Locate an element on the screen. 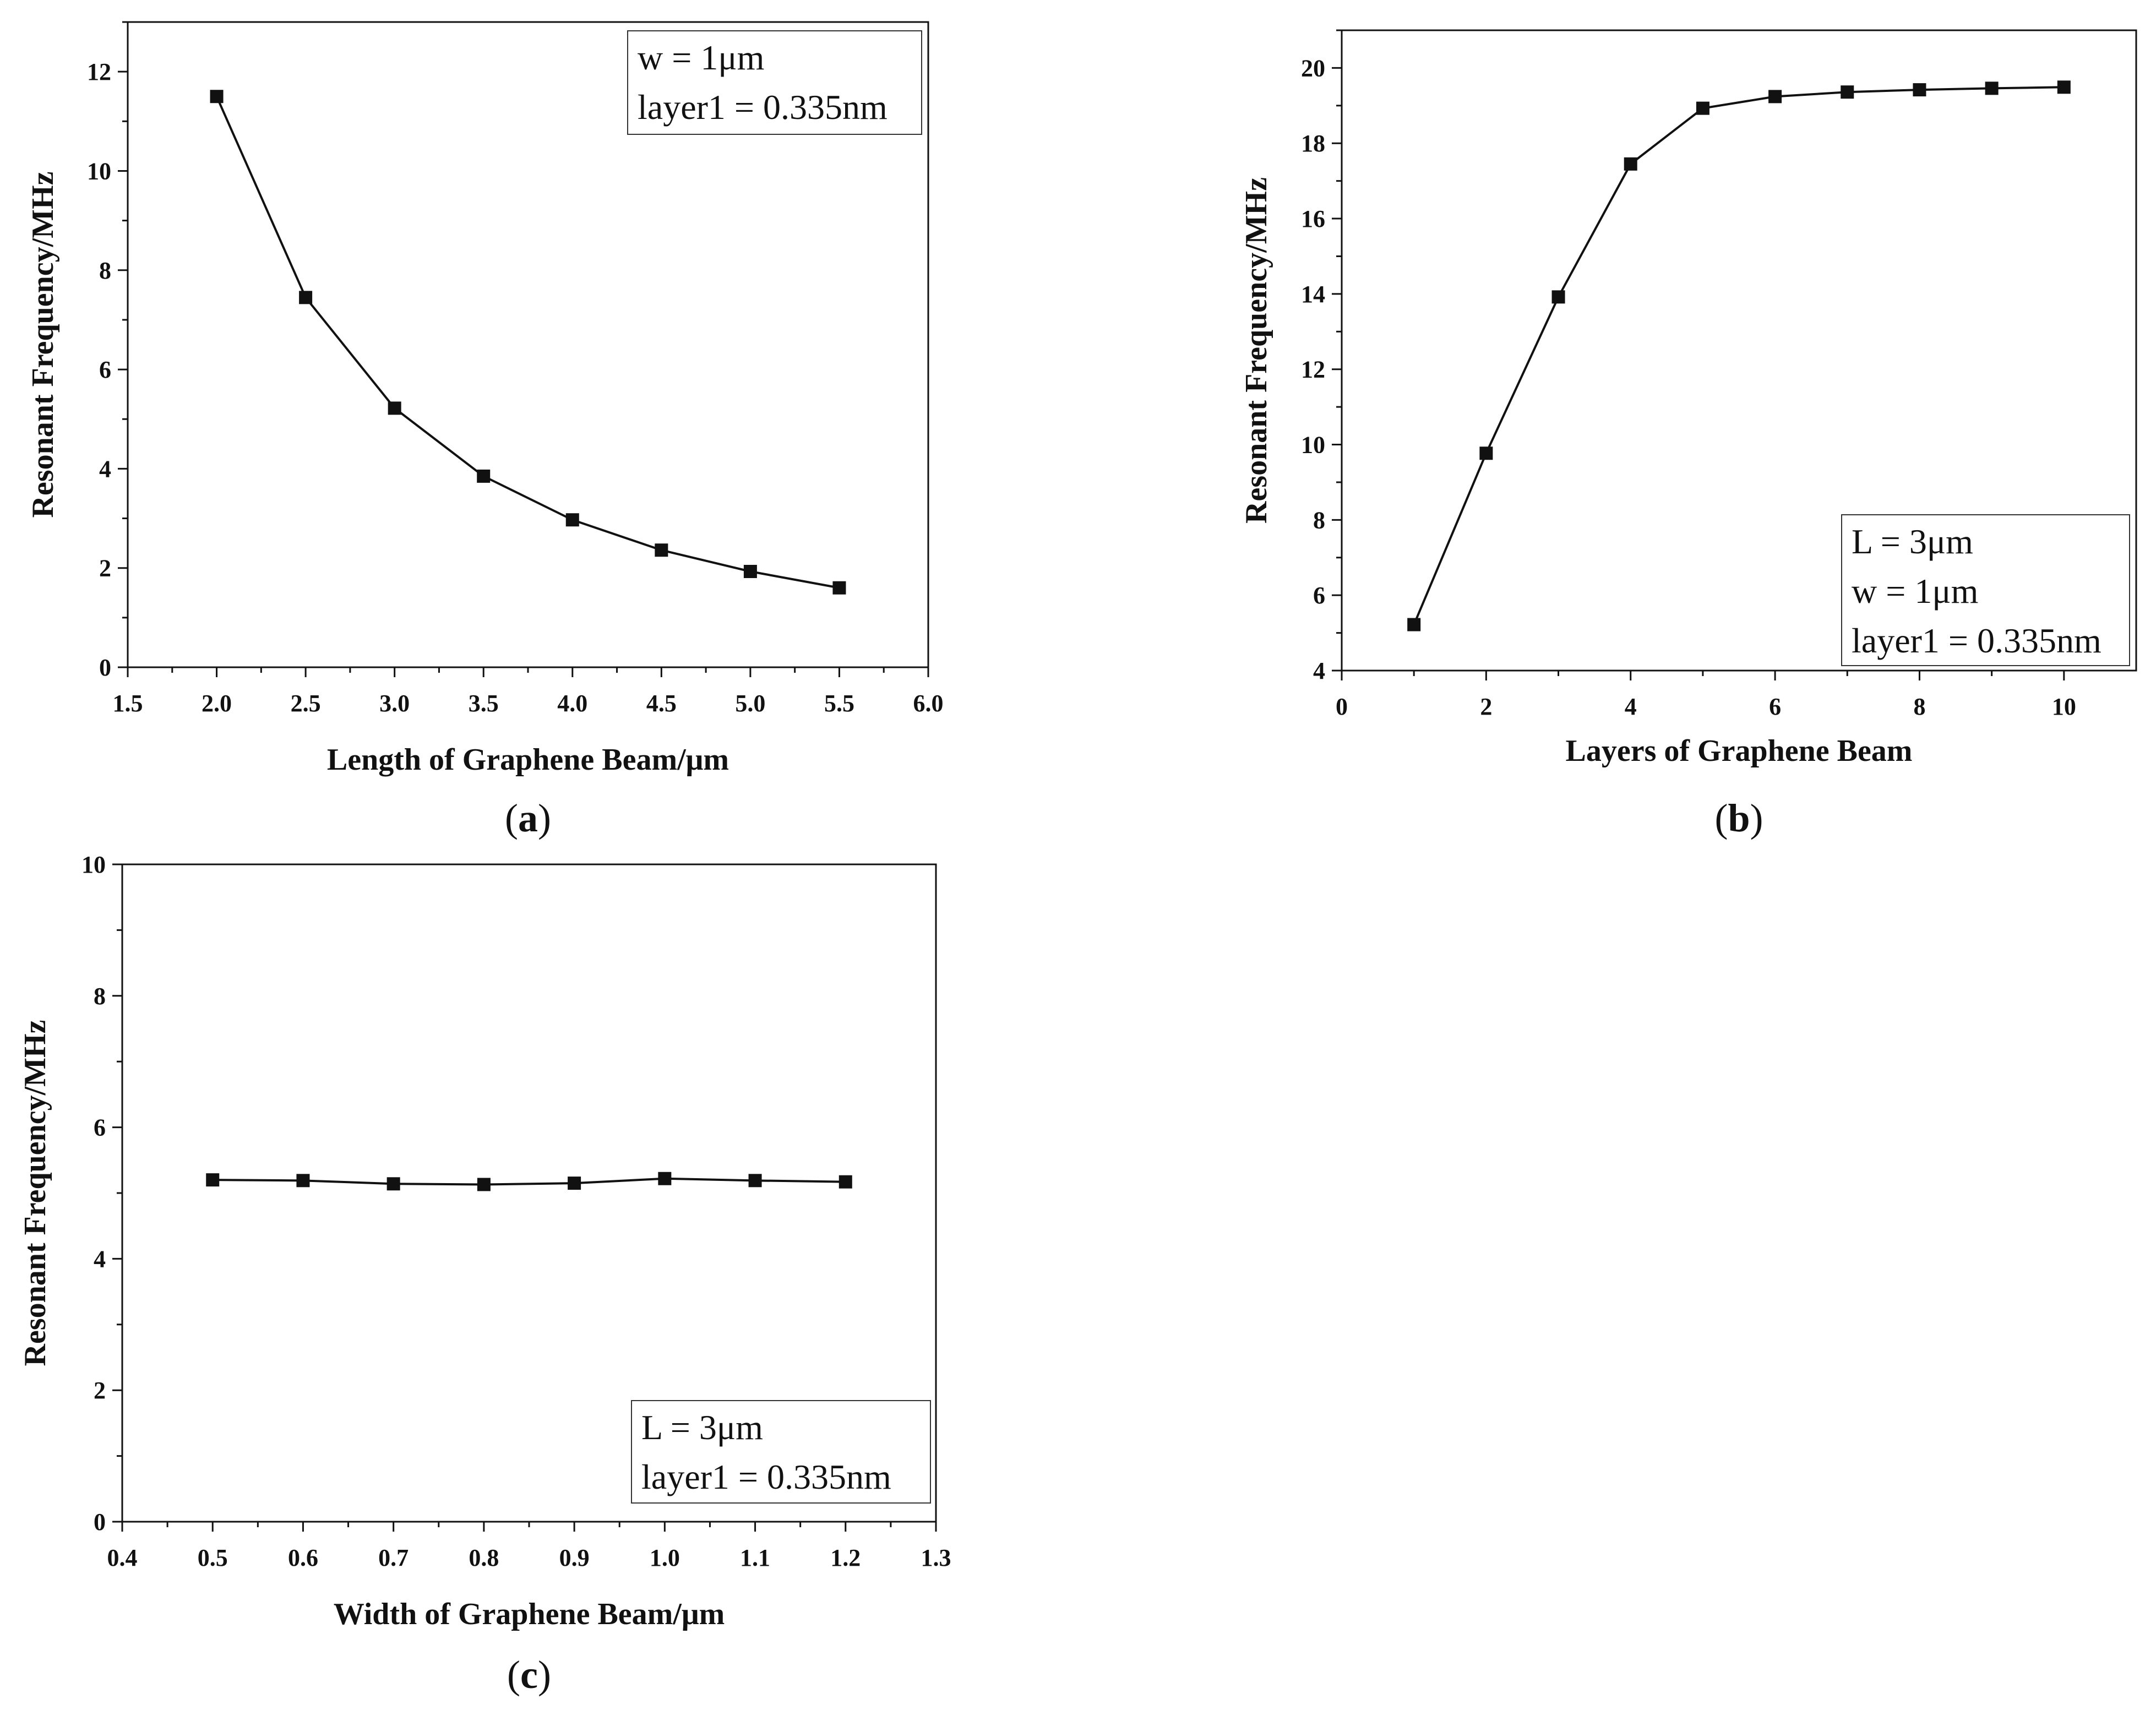 The image size is (2156, 1710). x-tick-label: 0.7 is located at coordinates (394, 1557).